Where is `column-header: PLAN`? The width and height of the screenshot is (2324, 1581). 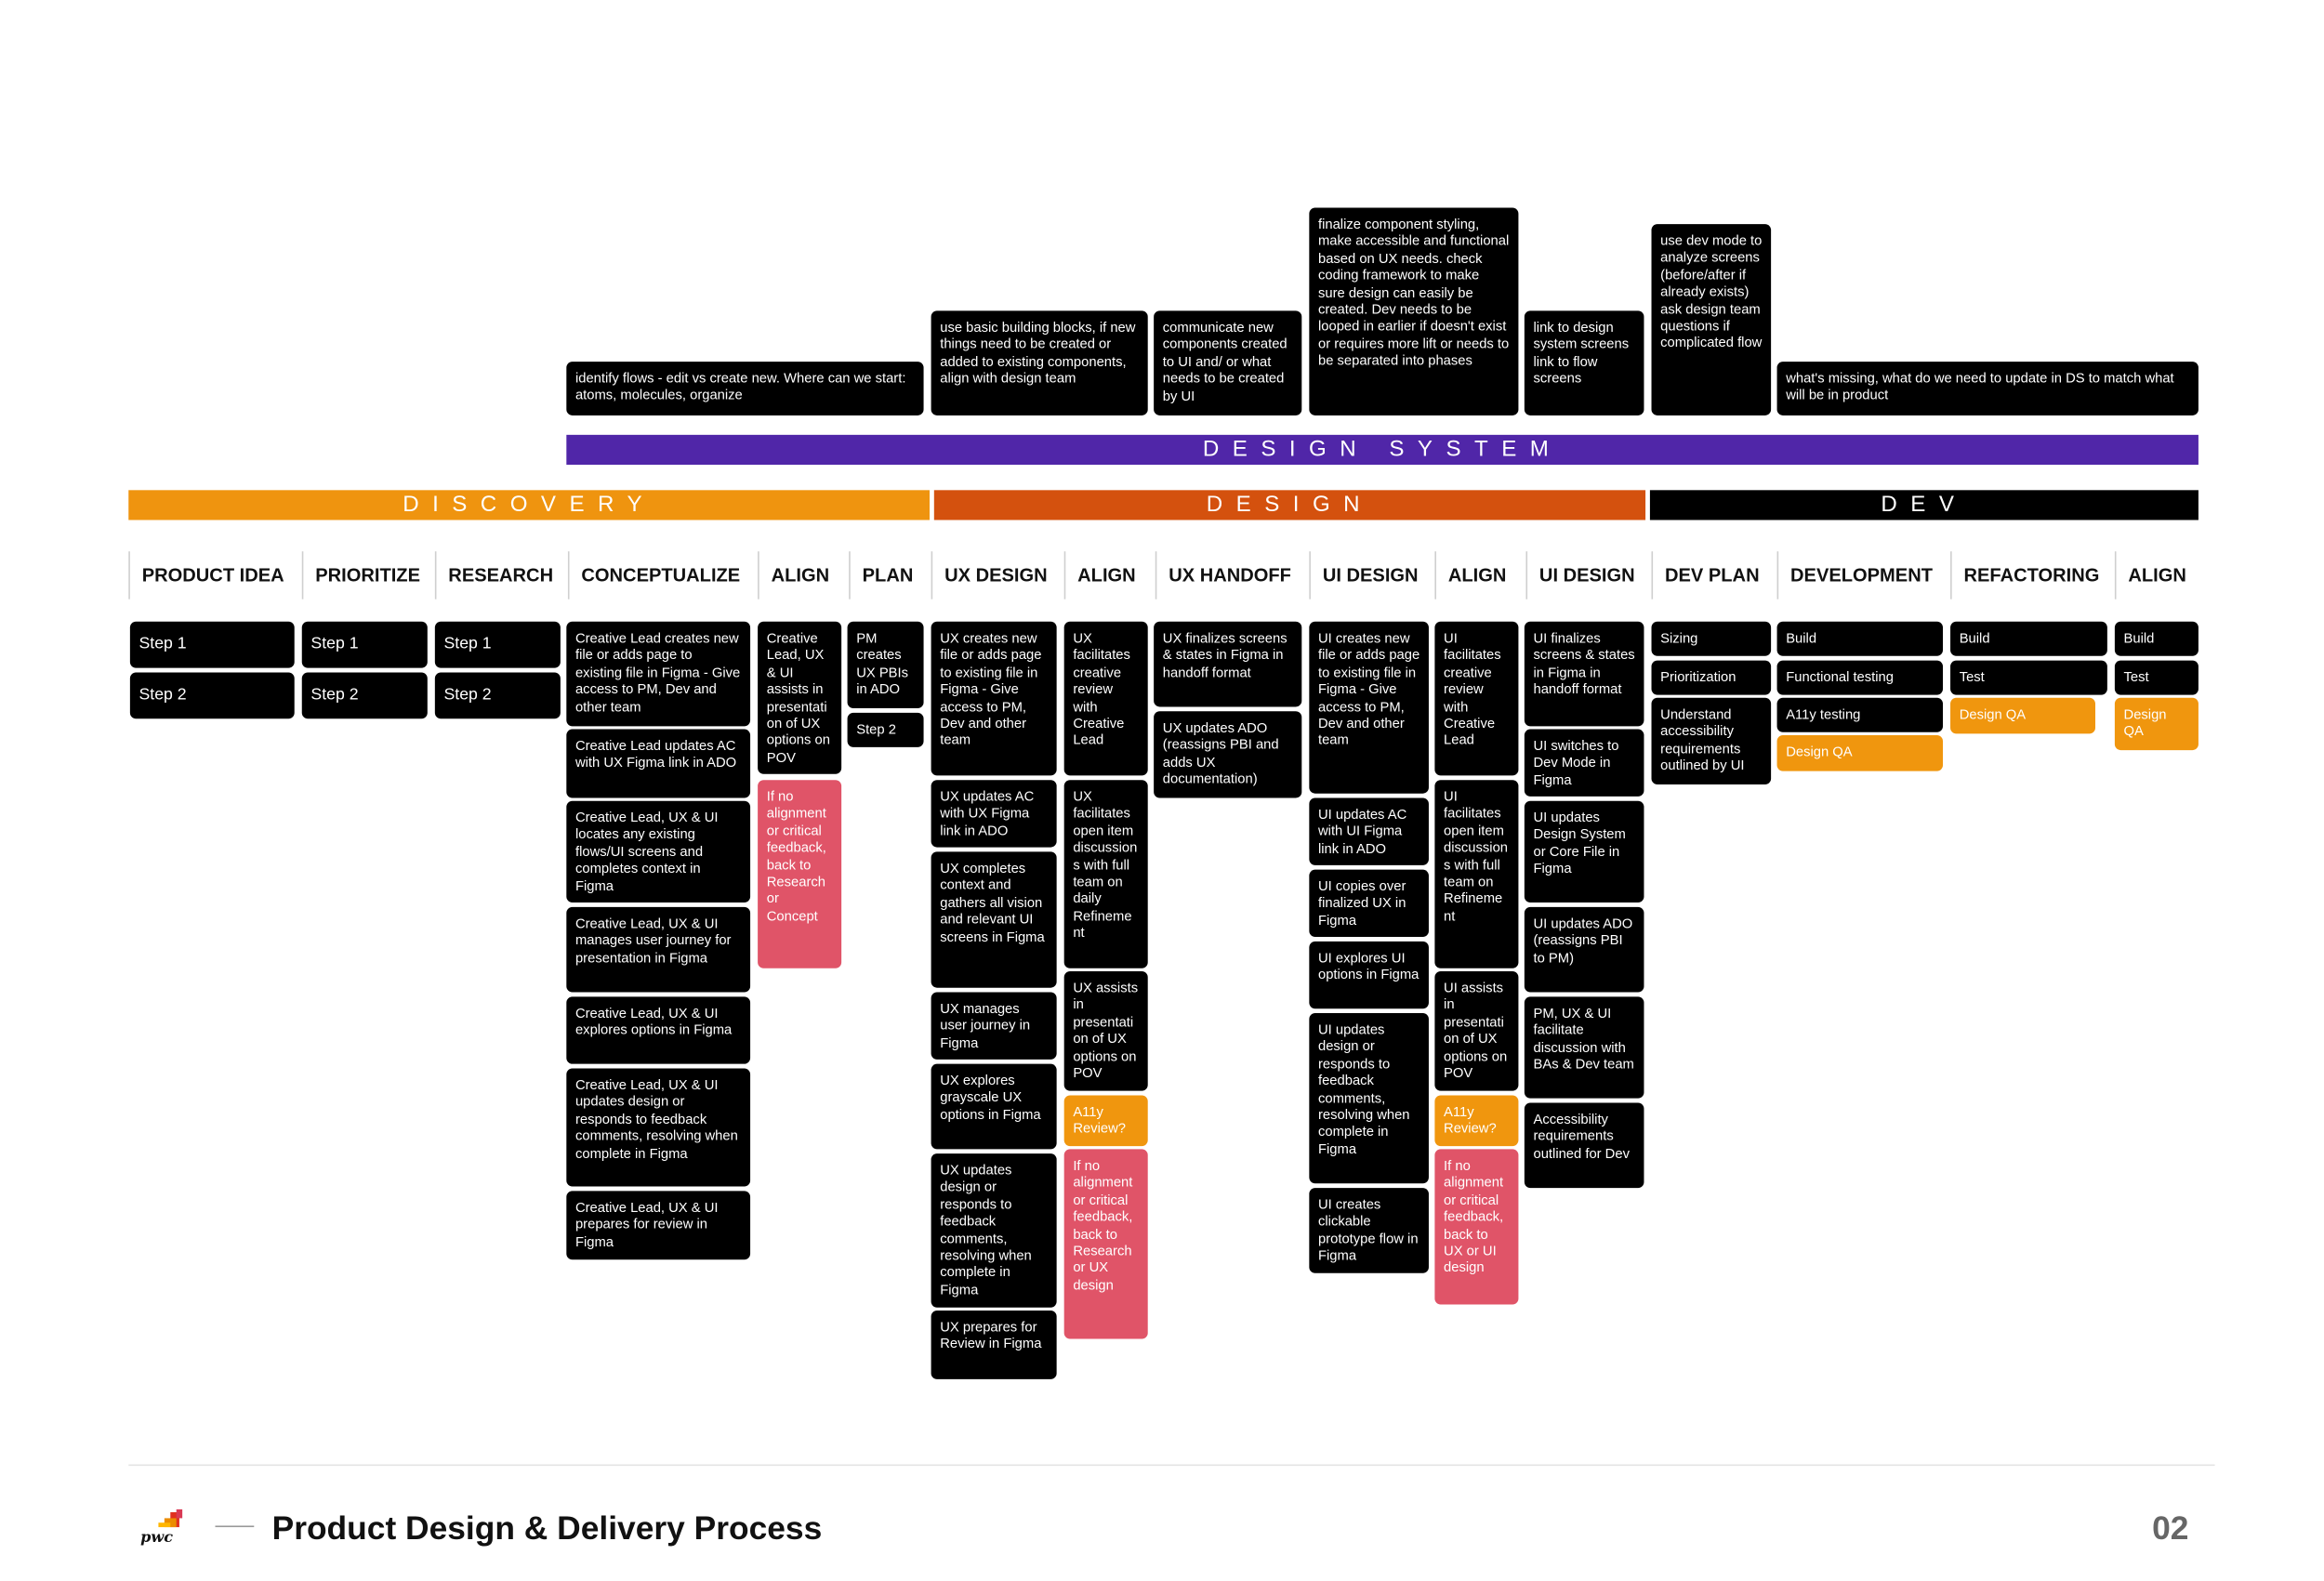 column-header: PLAN is located at coordinates (890, 575).